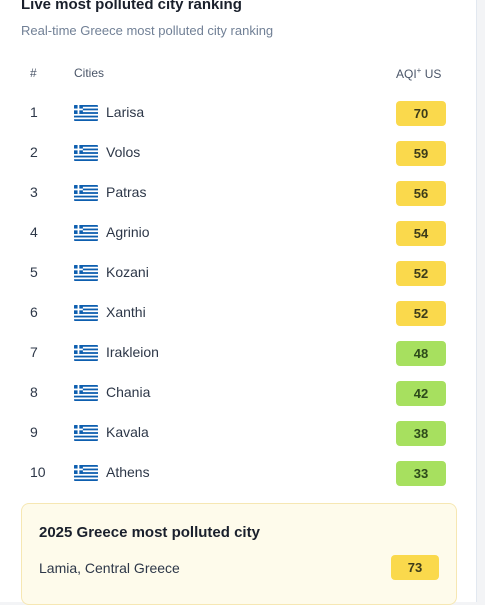  I want to click on row-rank: 8, so click(34, 392).